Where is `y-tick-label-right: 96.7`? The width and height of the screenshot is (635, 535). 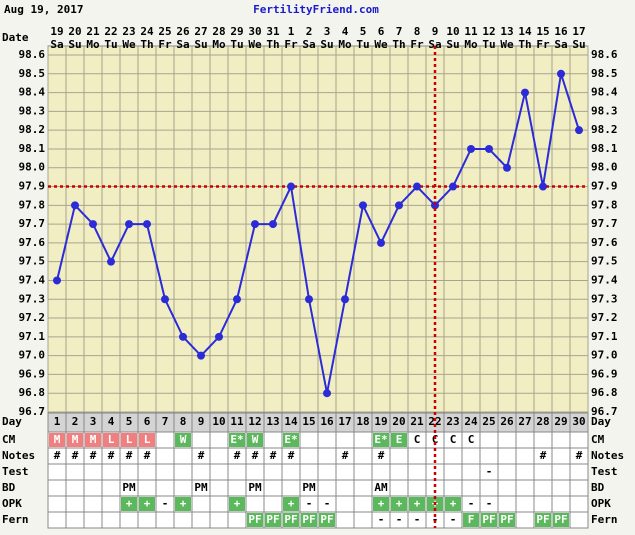 y-tick-label-right: 96.7 is located at coordinates (604, 411).